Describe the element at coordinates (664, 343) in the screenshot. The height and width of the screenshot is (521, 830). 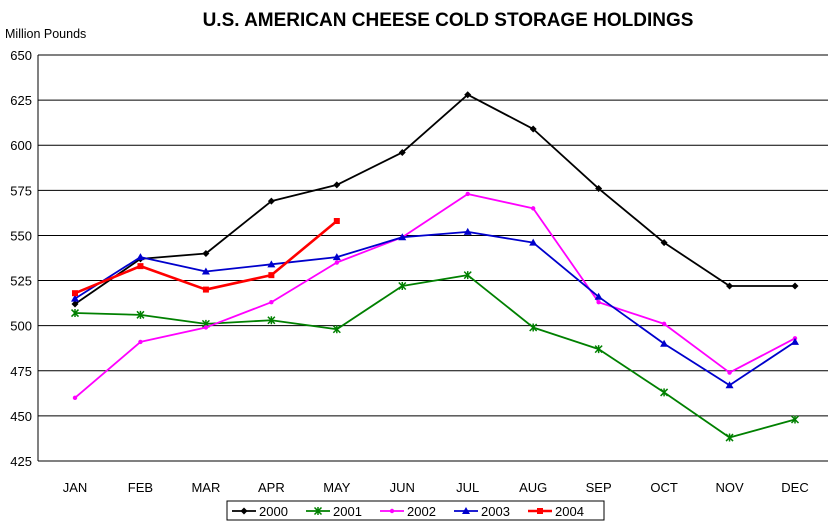
I see `data-point-2003-oct` at that location.